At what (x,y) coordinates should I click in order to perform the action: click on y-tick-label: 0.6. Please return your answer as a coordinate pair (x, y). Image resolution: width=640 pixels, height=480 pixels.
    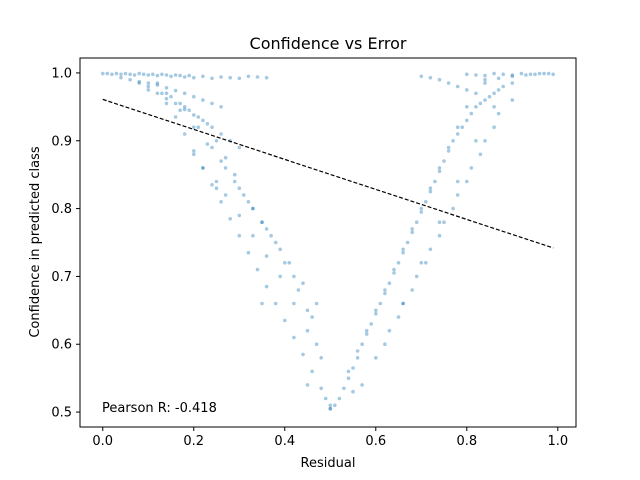
    Looking at the image, I should click on (61, 345).